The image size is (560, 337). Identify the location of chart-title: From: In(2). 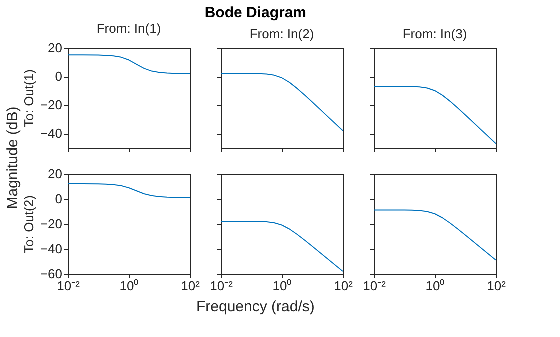
(282, 34).